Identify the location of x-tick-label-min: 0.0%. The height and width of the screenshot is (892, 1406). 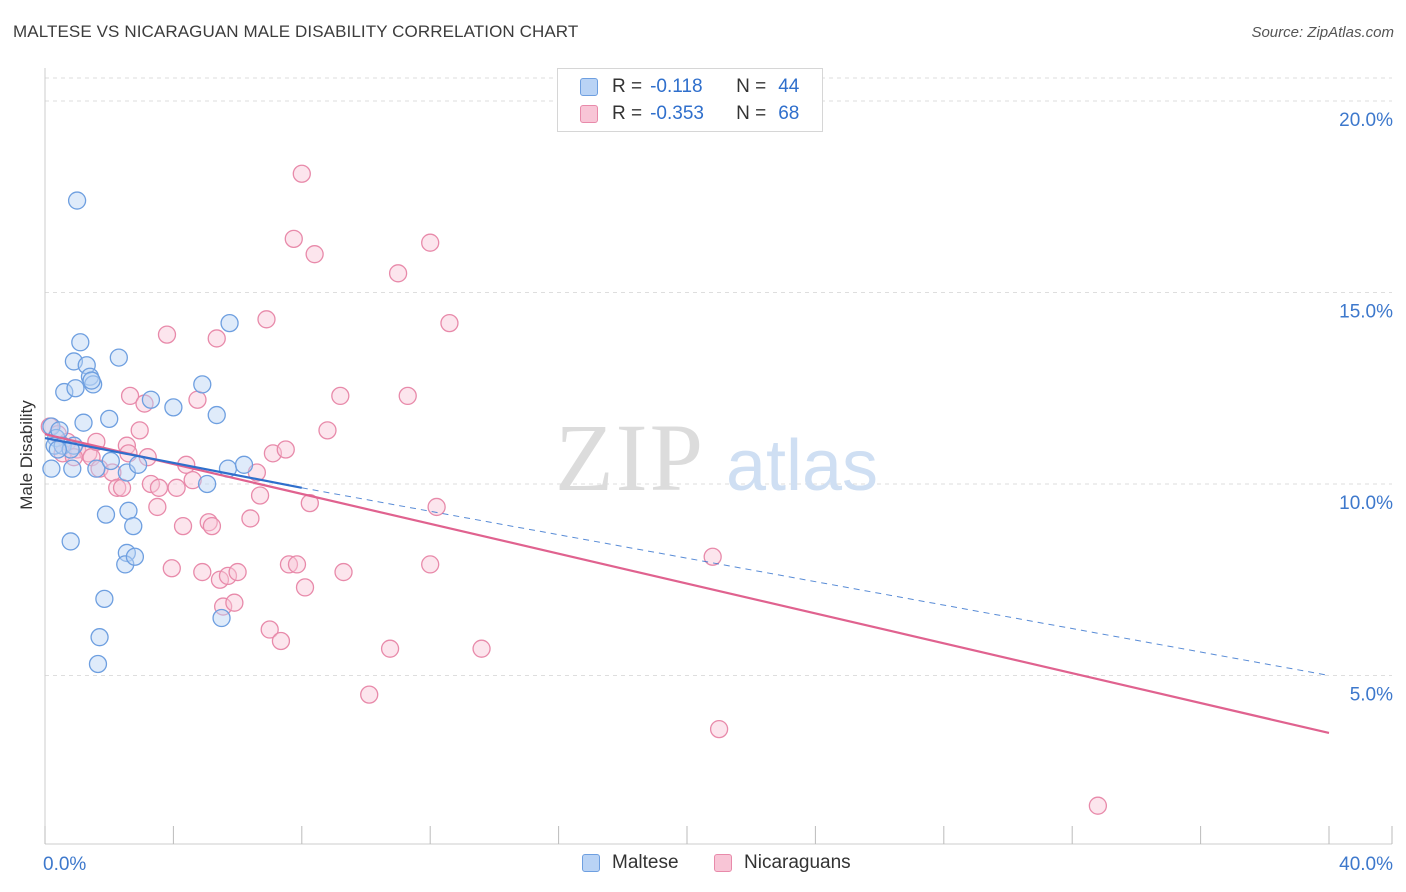
(64, 864).